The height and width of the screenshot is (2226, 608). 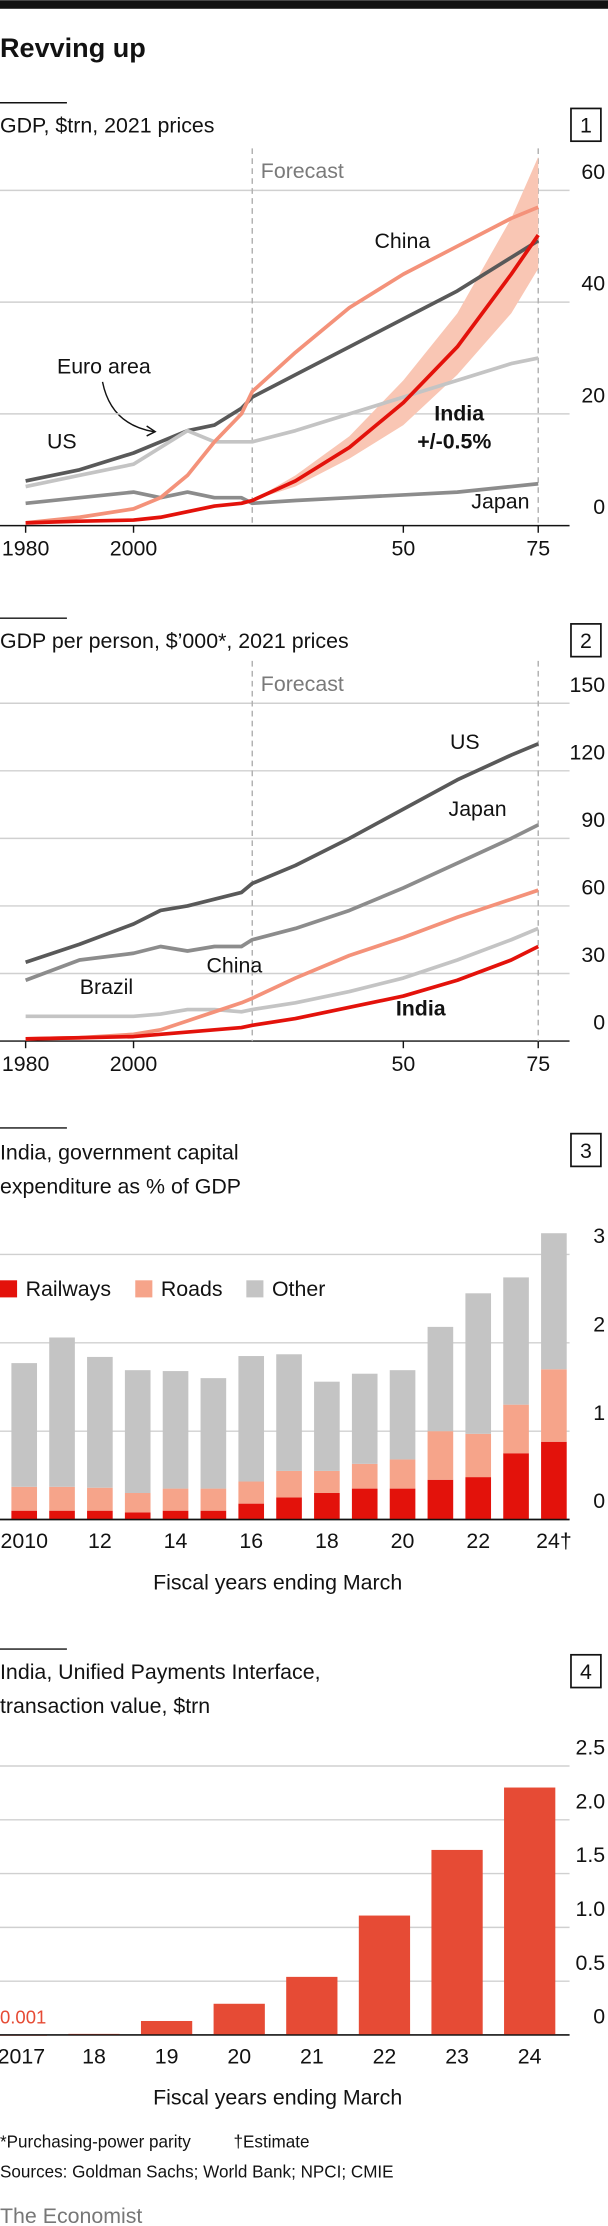 What do you see at coordinates (107, 126) in the screenshot?
I see `chart-title: GDP, $trn, 2021 prices` at bounding box center [107, 126].